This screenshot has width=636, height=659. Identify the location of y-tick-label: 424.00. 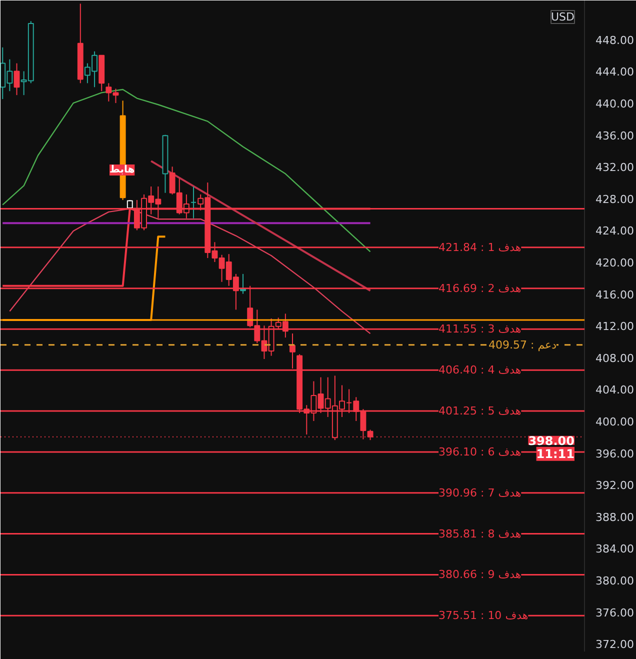
(615, 231).